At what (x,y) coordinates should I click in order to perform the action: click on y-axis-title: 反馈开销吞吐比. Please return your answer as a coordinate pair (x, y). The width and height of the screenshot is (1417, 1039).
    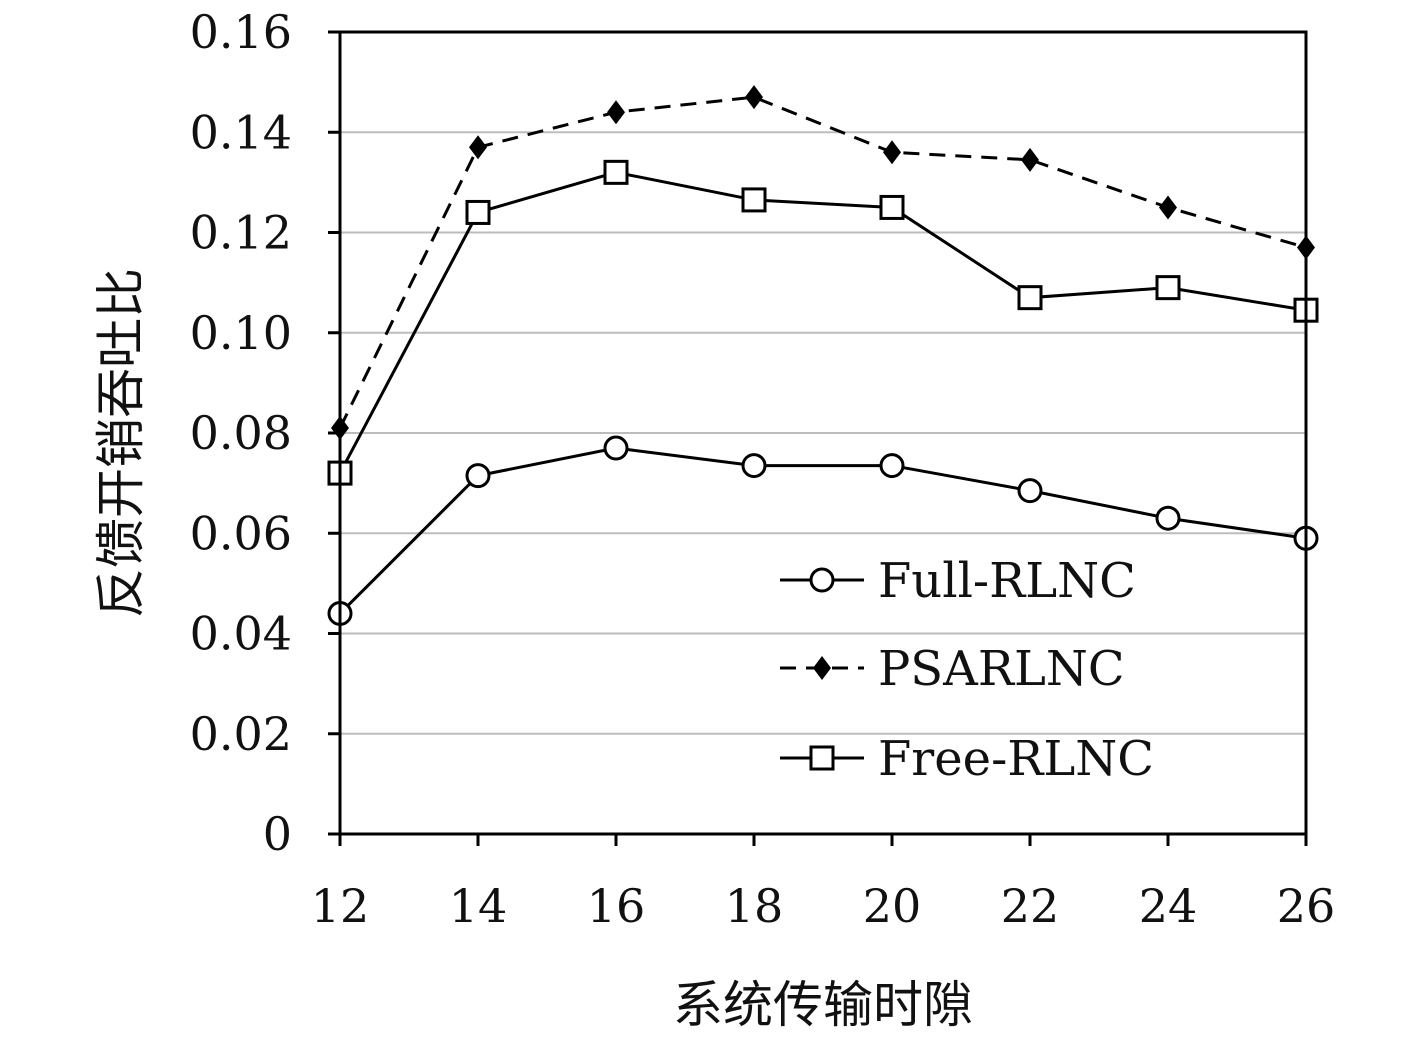
    Looking at the image, I should click on (121, 443).